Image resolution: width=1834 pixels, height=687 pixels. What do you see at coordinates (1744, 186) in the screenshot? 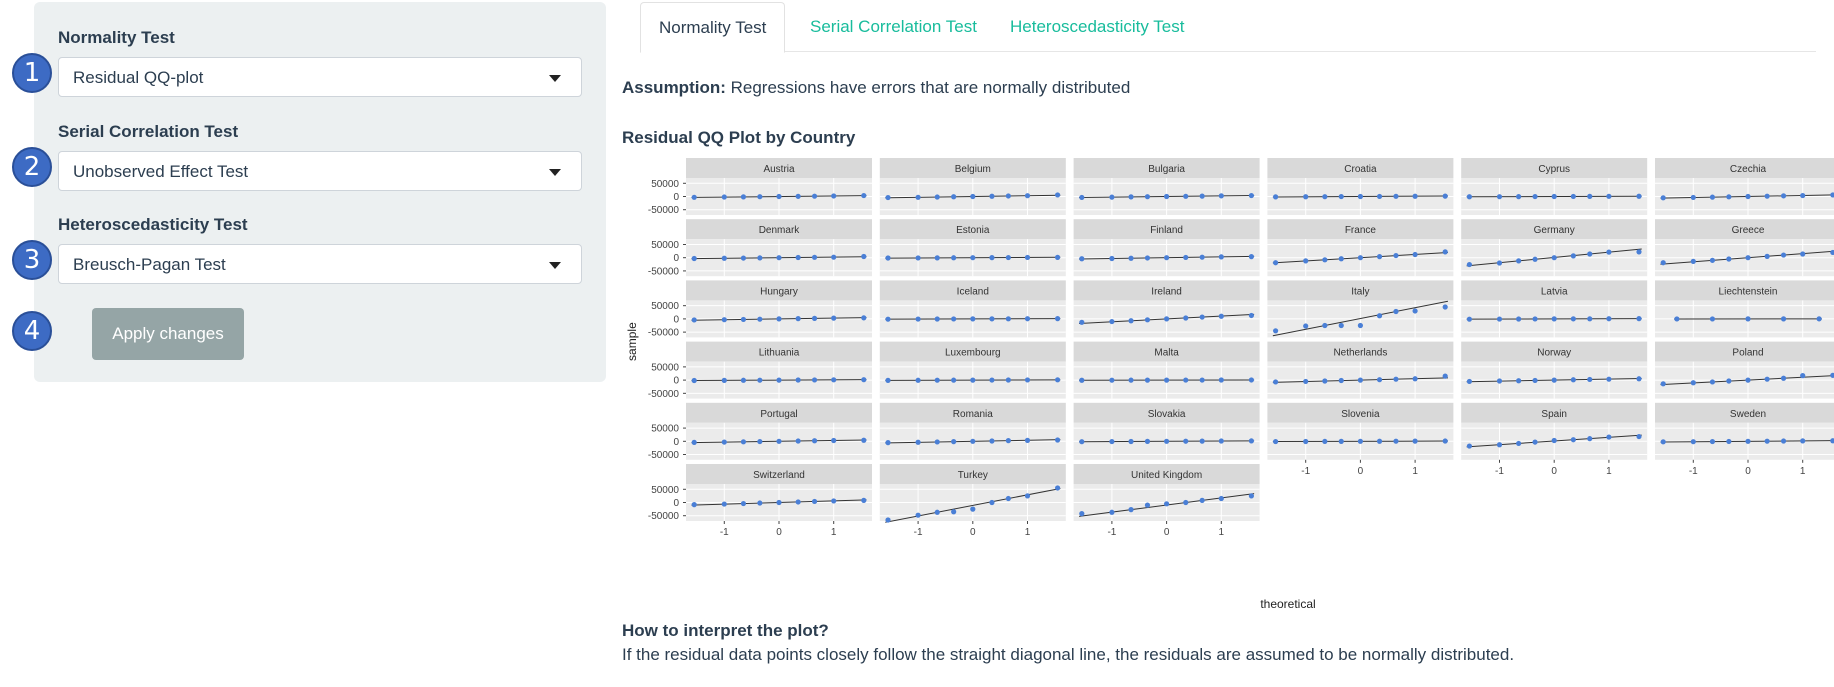
I see `facet-panel: Czechia` at bounding box center [1744, 186].